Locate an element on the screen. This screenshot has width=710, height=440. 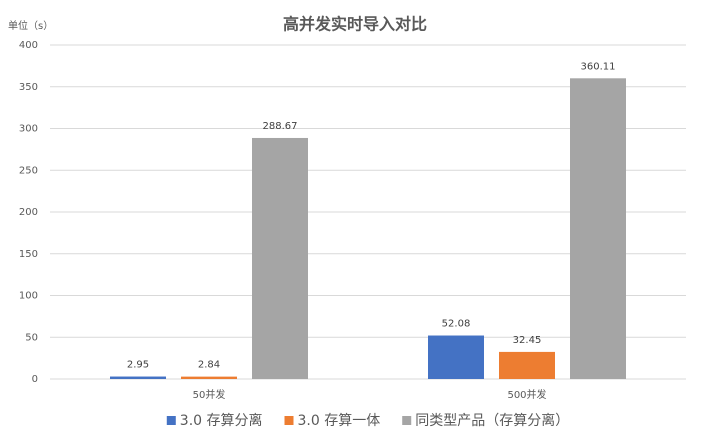
y-tick-label: 200 is located at coordinates (28, 212).